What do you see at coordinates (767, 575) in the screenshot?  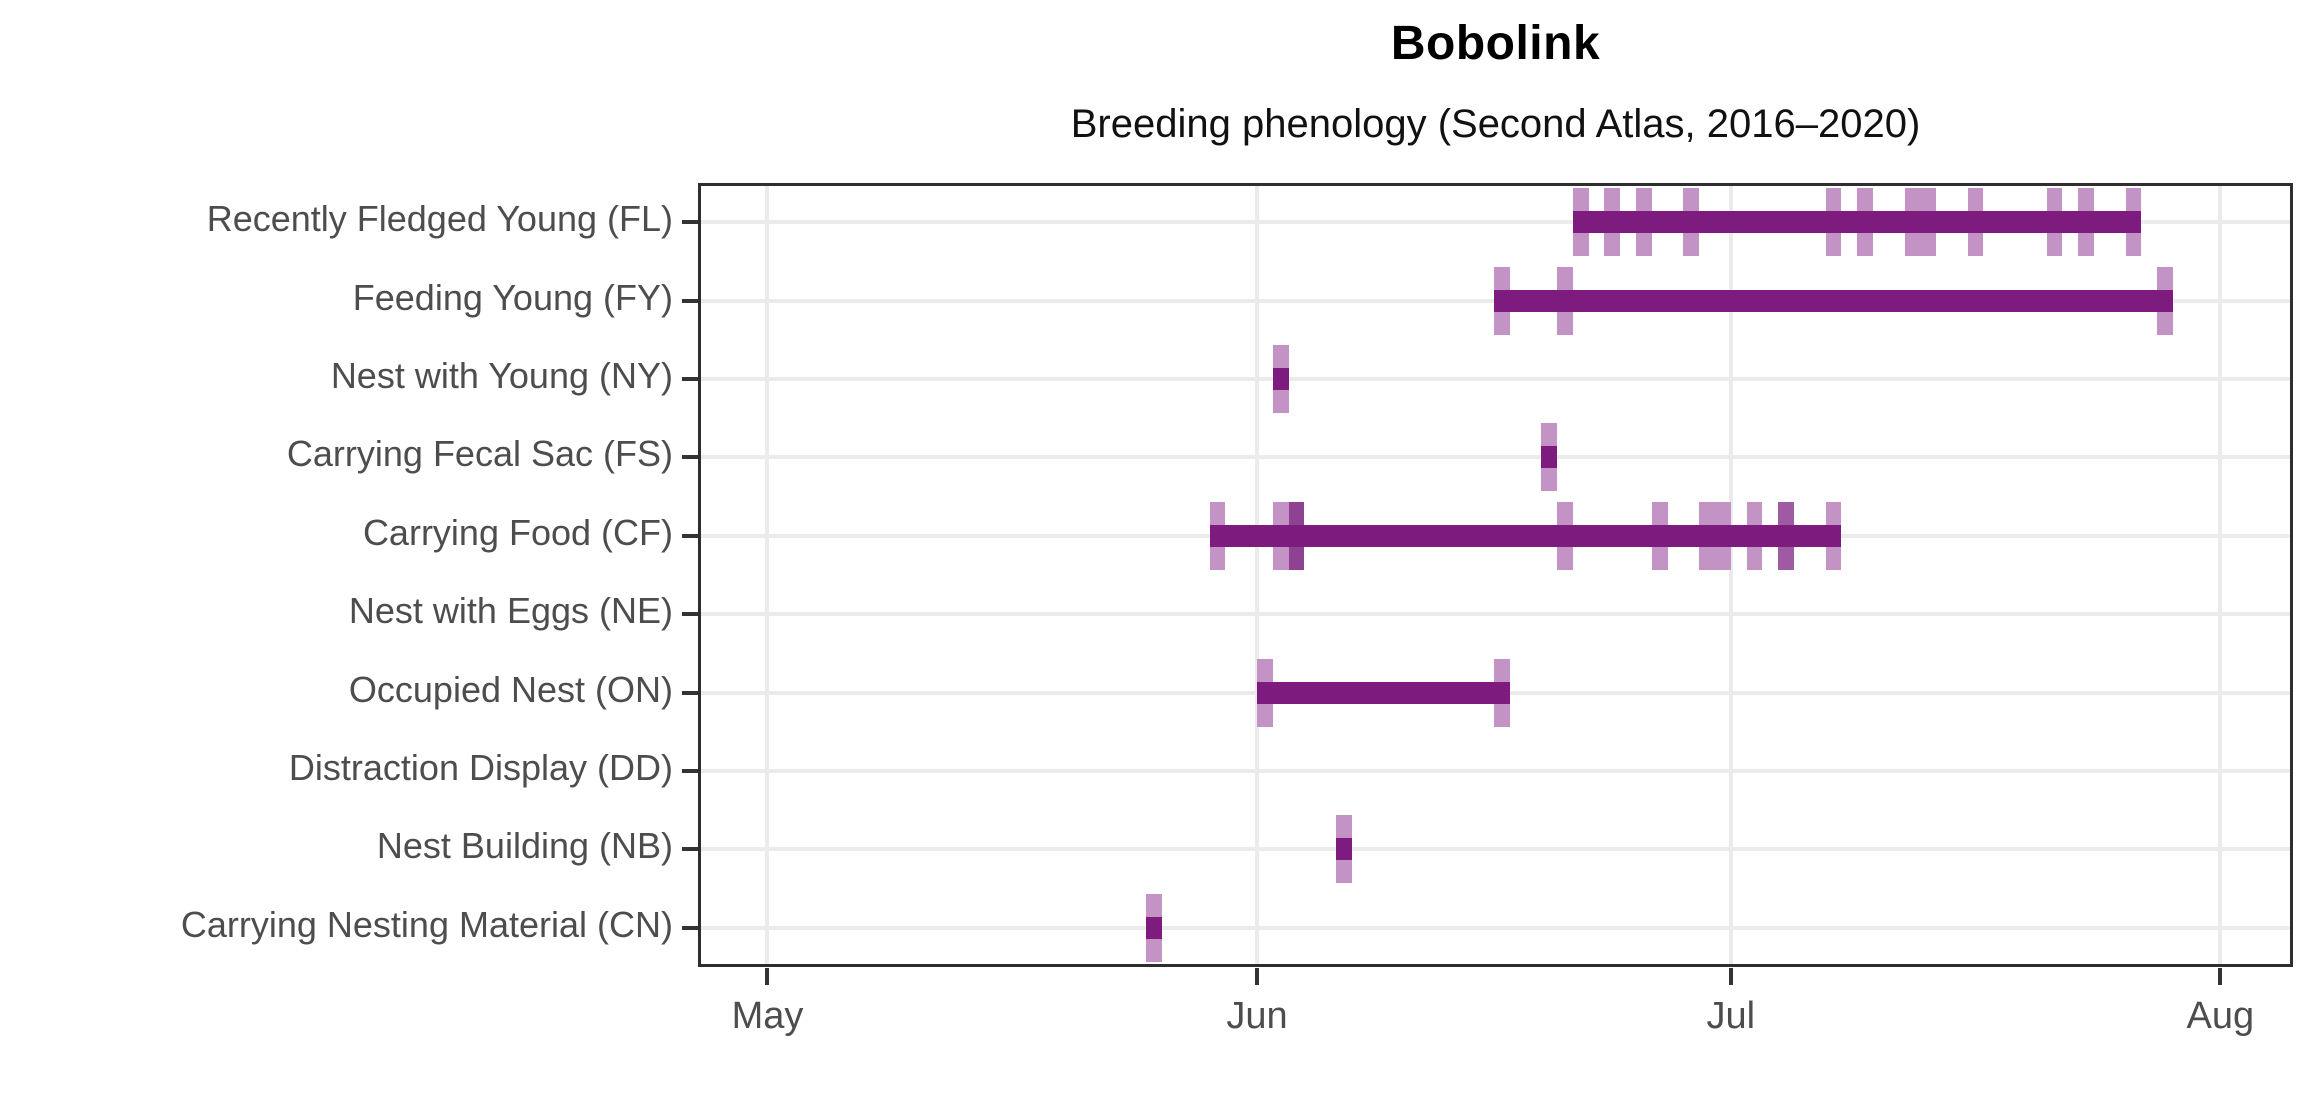 I see `gridline-x-May` at bounding box center [767, 575].